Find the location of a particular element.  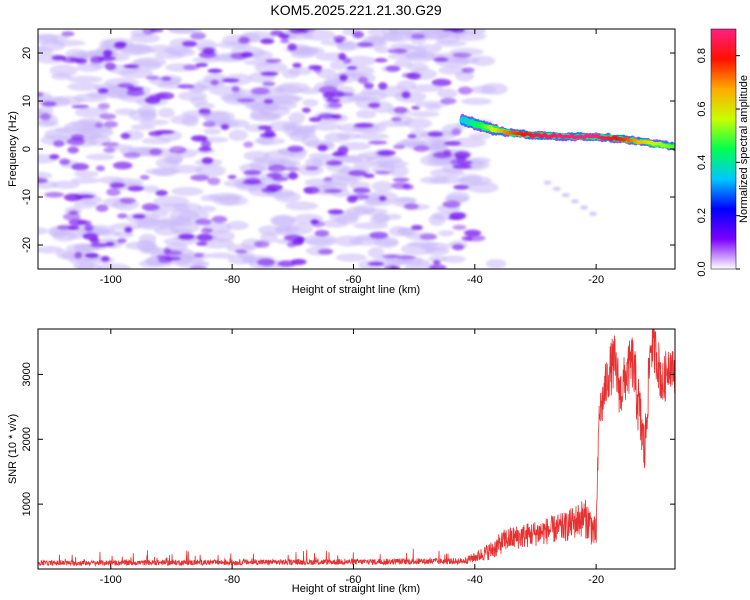

spectrogram-xtick-label: -80 is located at coordinates (232, 280).